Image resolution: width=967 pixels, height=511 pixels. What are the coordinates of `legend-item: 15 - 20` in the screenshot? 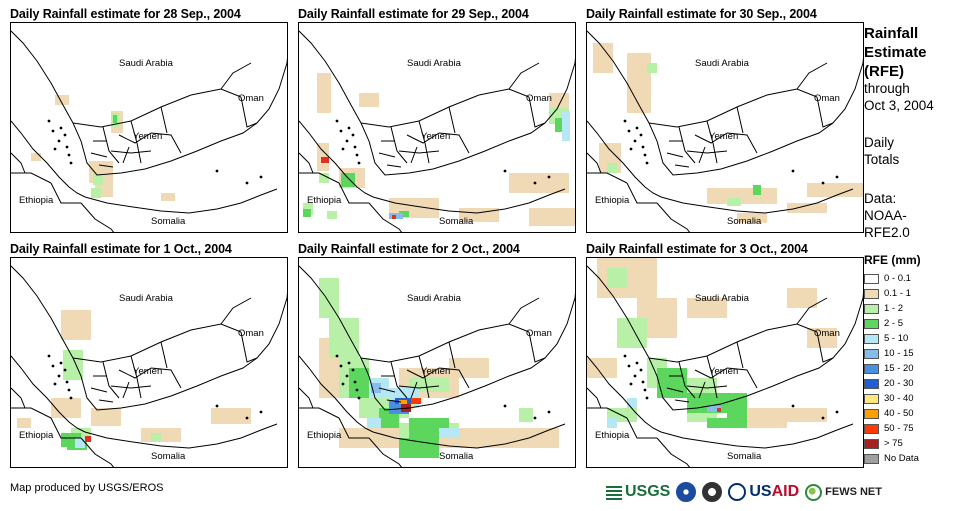 It's located at (892, 368).